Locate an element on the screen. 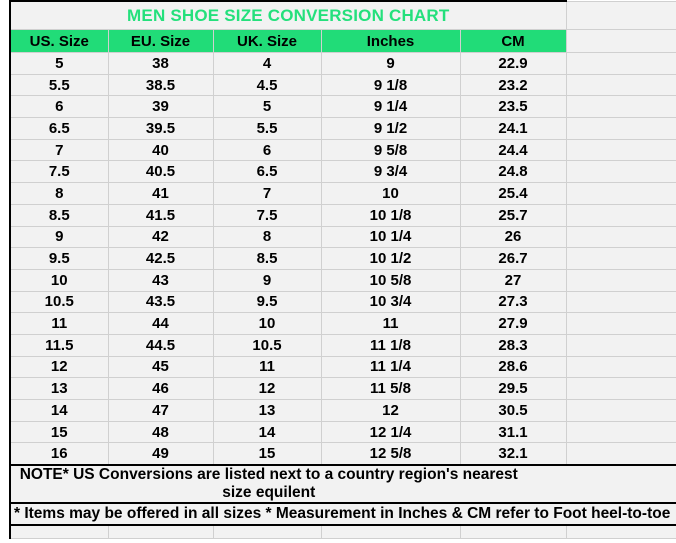  table-cell: 31.1 is located at coordinates (513, 432).